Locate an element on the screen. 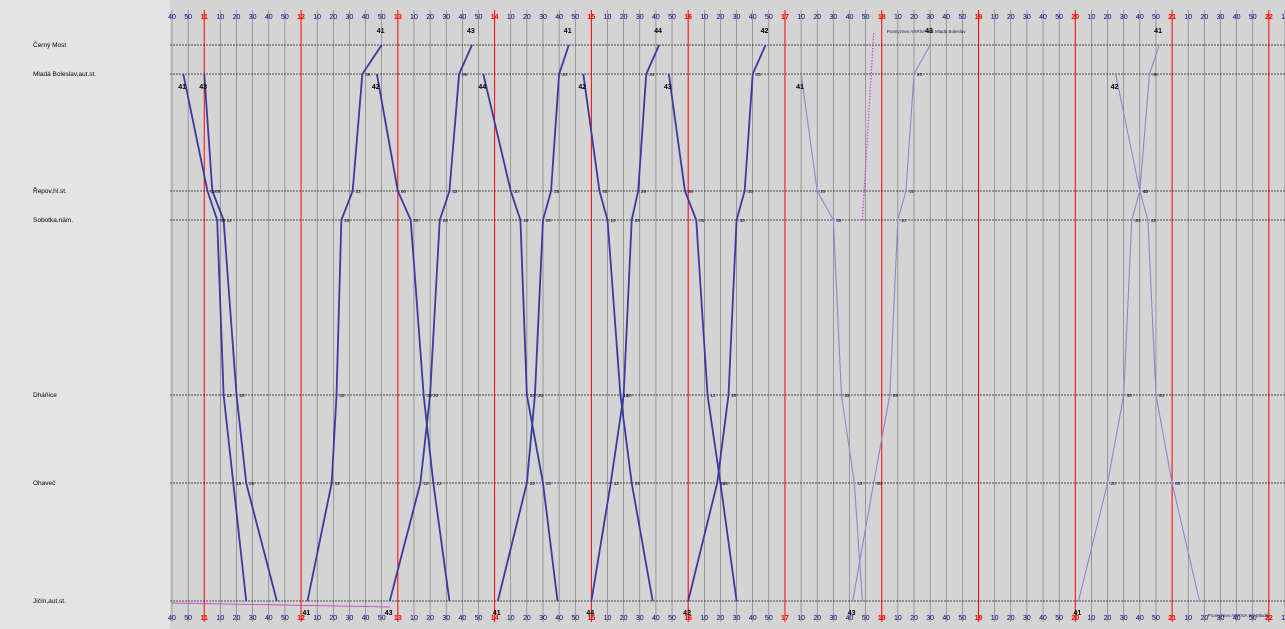 The height and width of the screenshot is (629, 1285). stop-minute-label: 22 is located at coordinates (343, 395).